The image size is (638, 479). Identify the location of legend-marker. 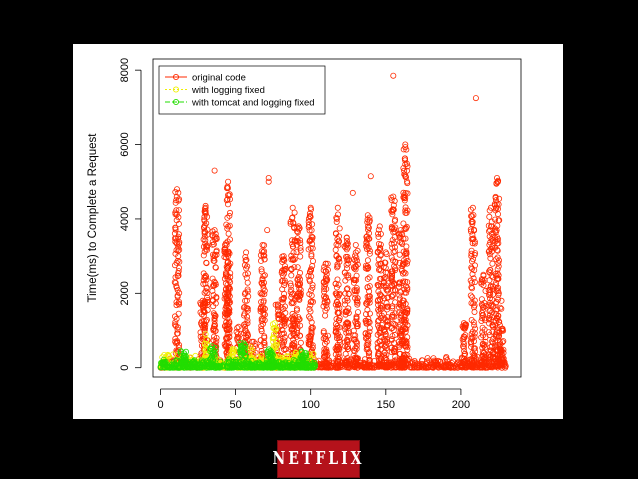
(176, 77).